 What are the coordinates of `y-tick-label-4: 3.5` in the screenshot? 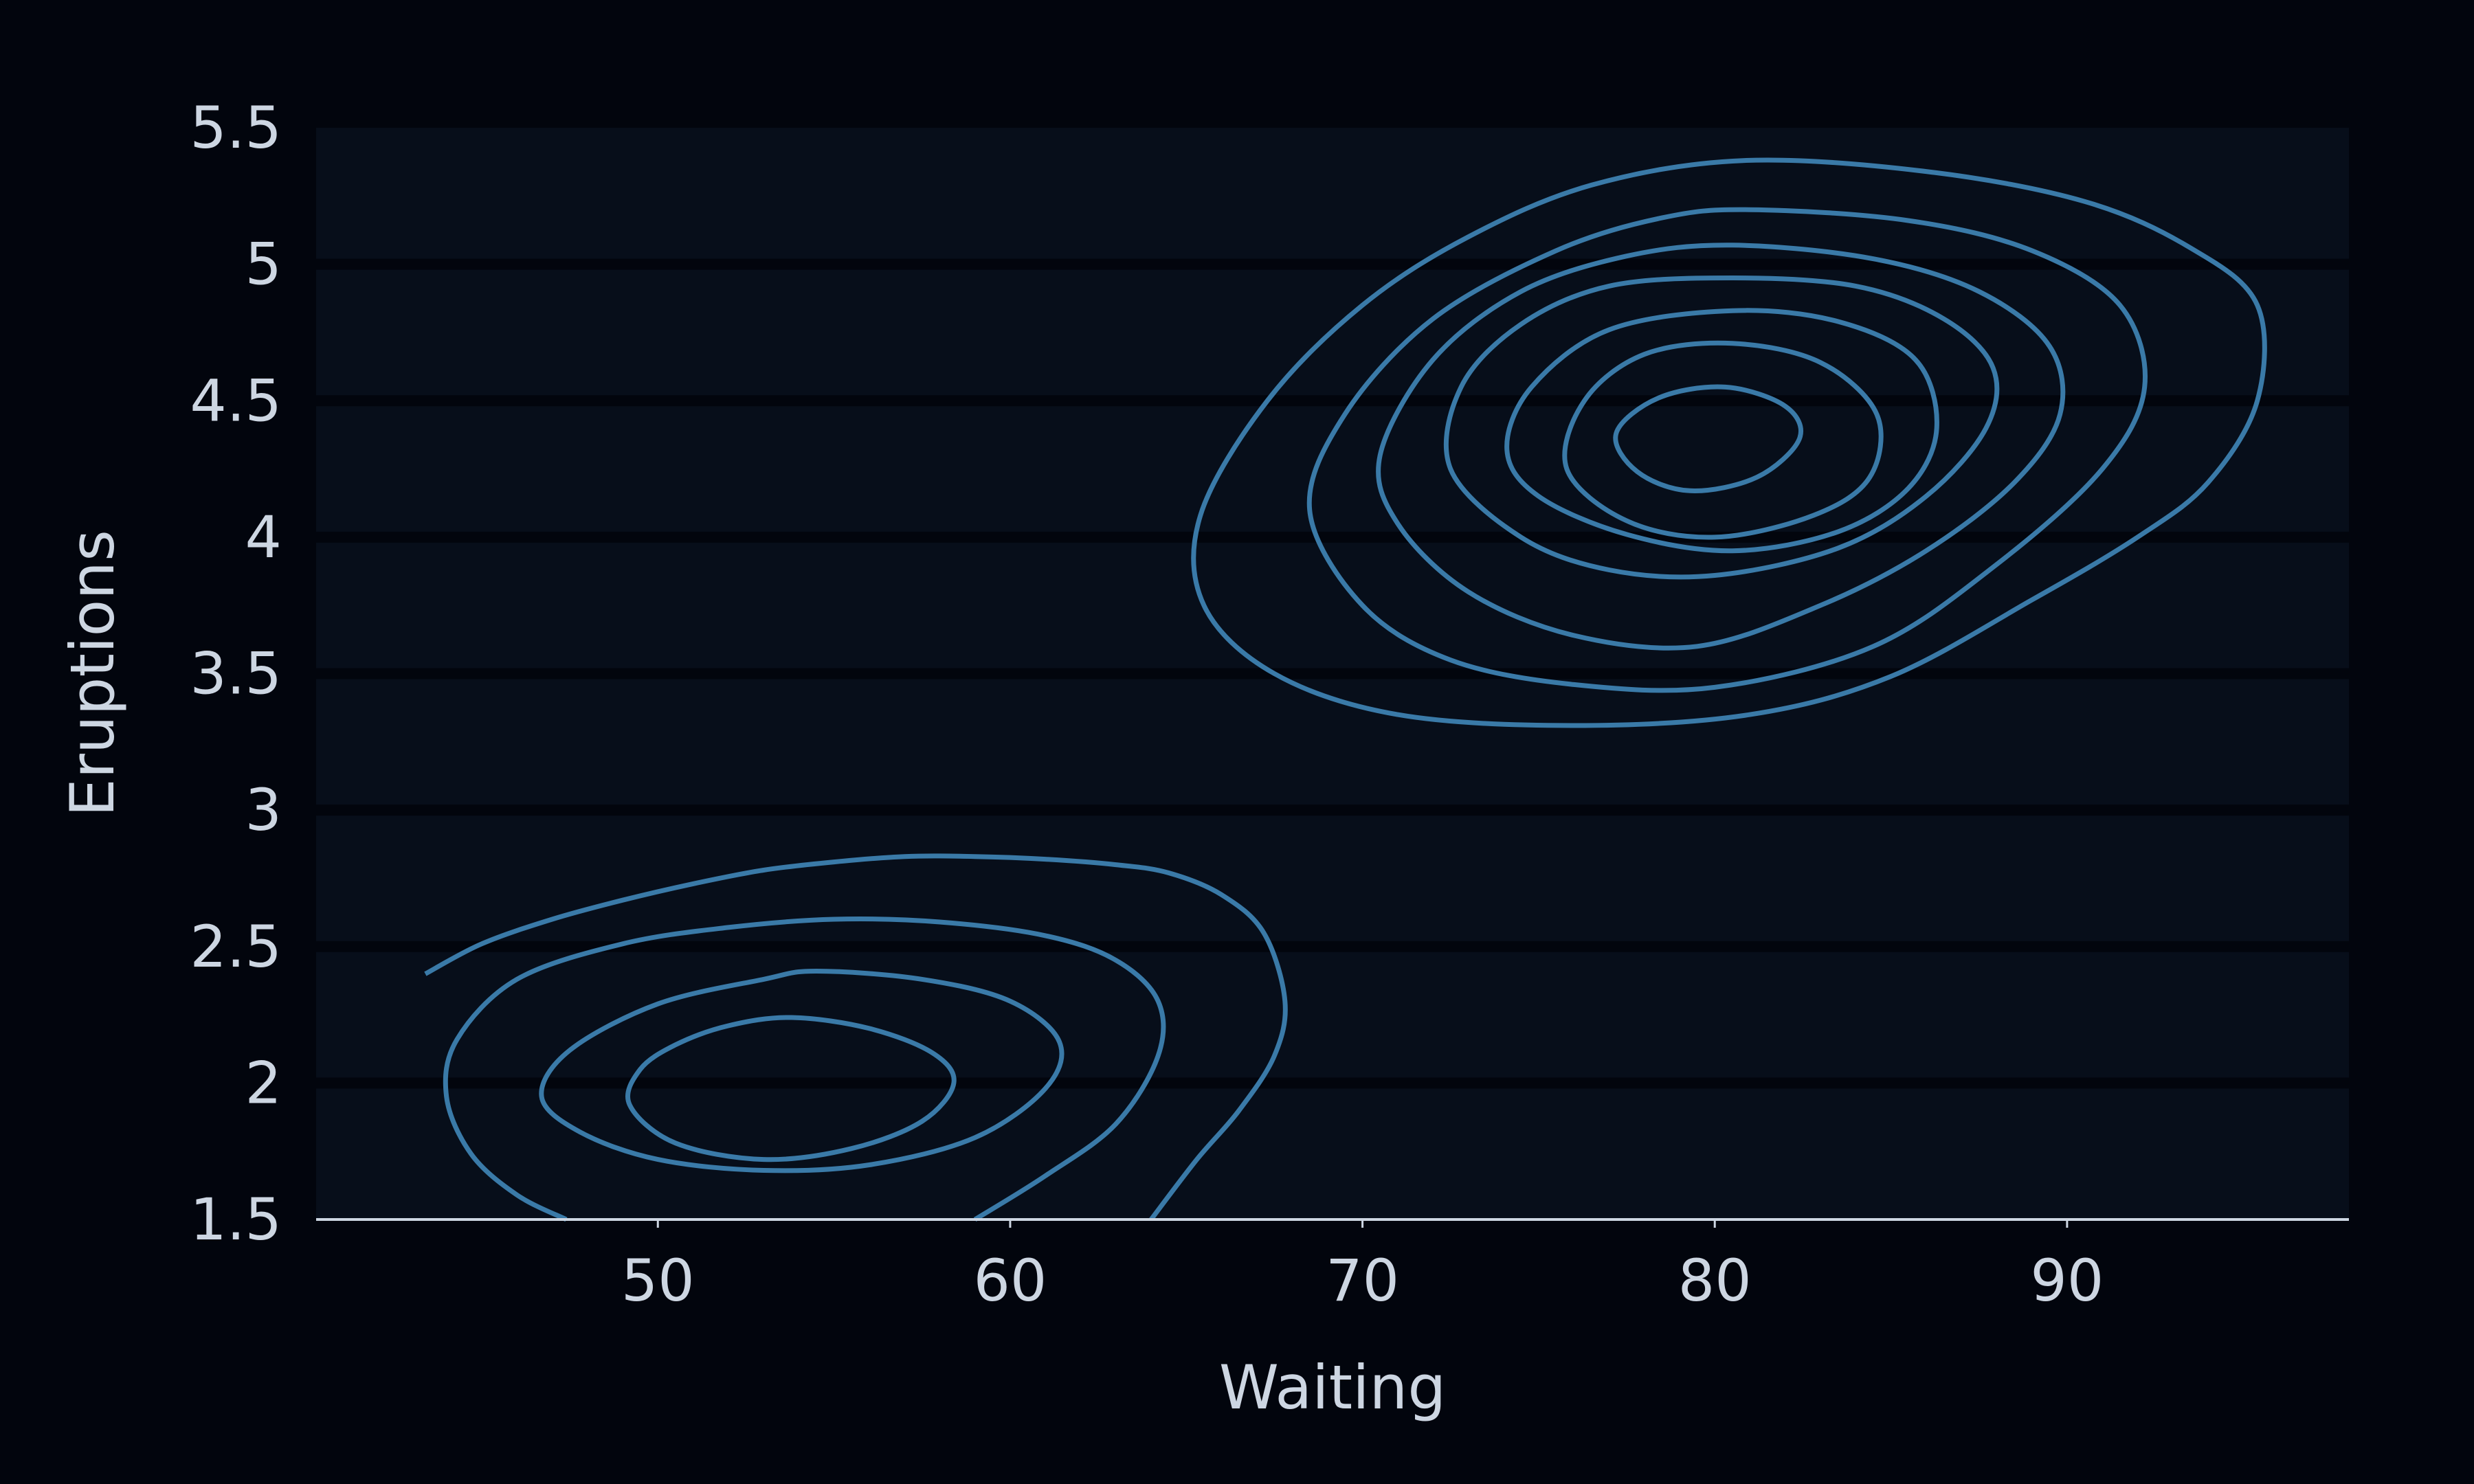 It's located at (236, 674).